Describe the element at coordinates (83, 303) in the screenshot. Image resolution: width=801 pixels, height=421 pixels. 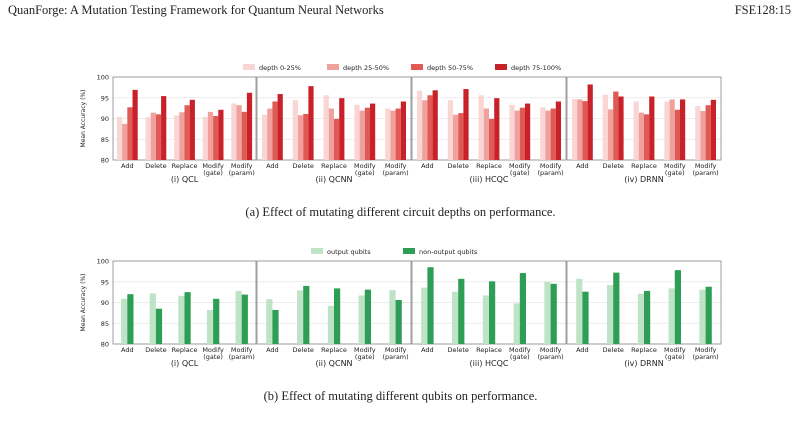
I see `y-axis-label: Mean Accuracy (%)` at that location.